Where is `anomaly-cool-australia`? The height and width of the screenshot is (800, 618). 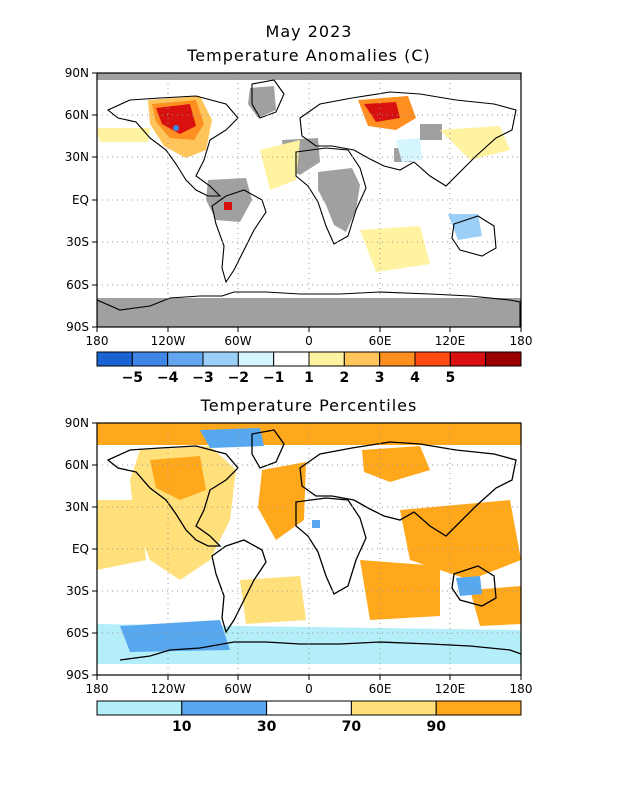 anomaly-cool-australia is located at coordinates (465, 227).